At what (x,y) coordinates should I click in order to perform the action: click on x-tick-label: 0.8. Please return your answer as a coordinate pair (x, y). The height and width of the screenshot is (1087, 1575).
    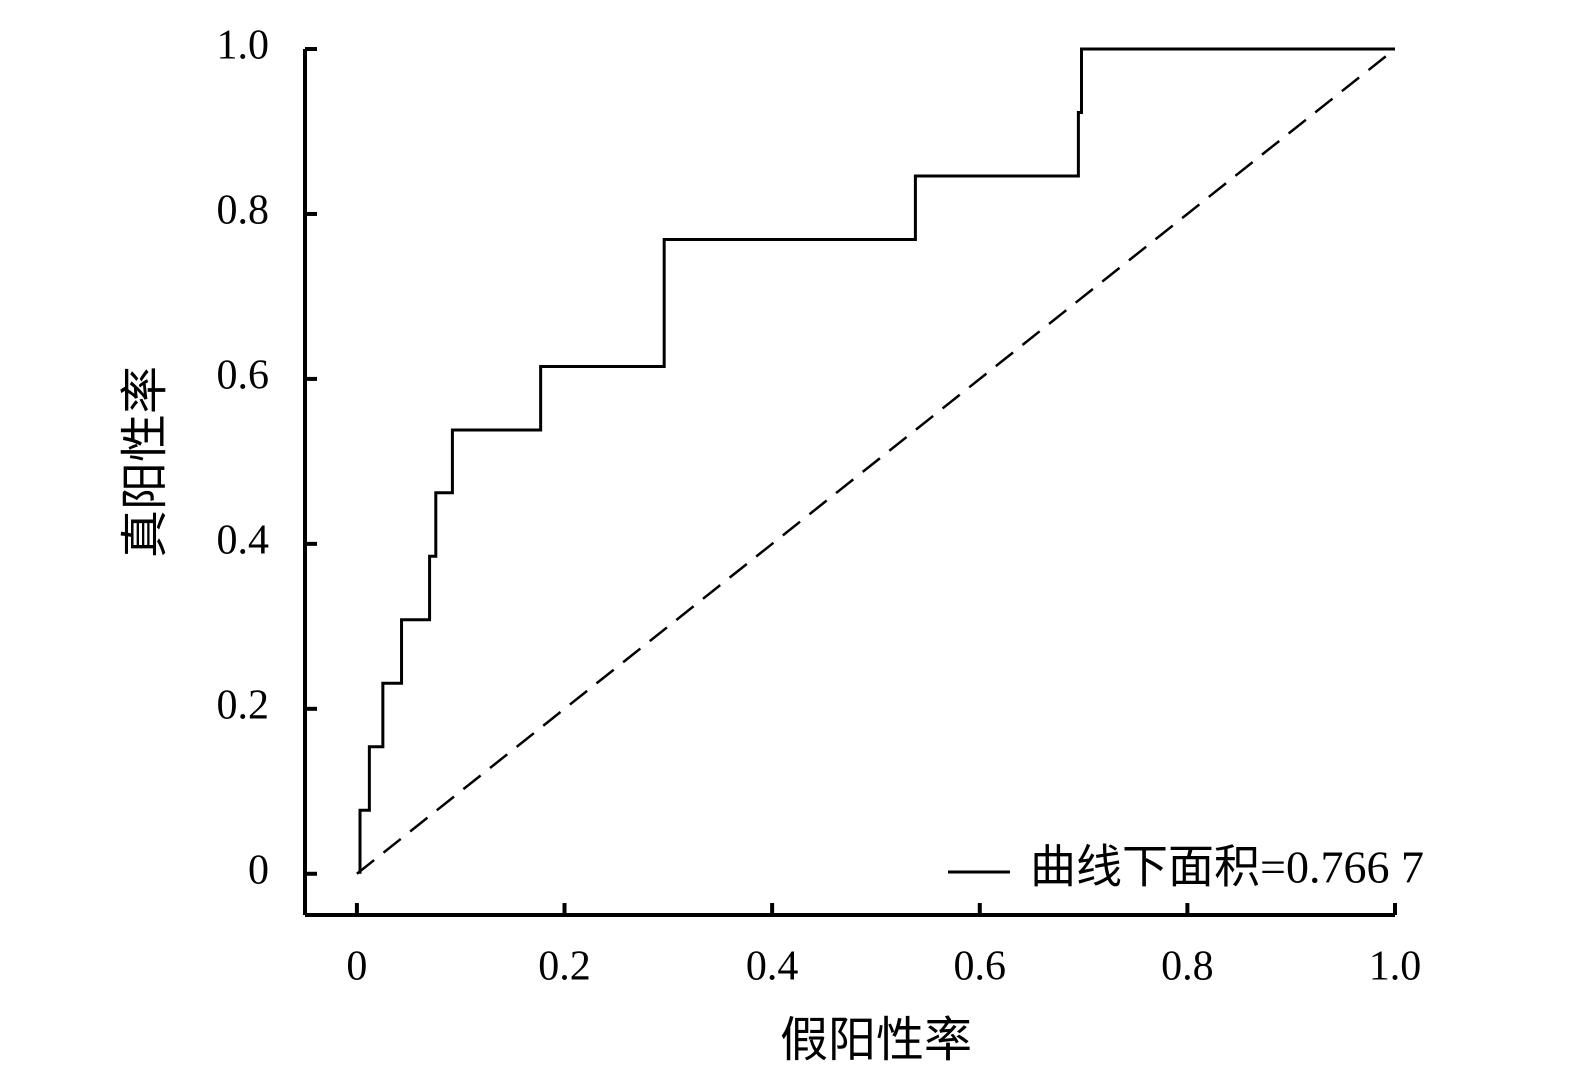
    Looking at the image, I should click on (1187, 967).